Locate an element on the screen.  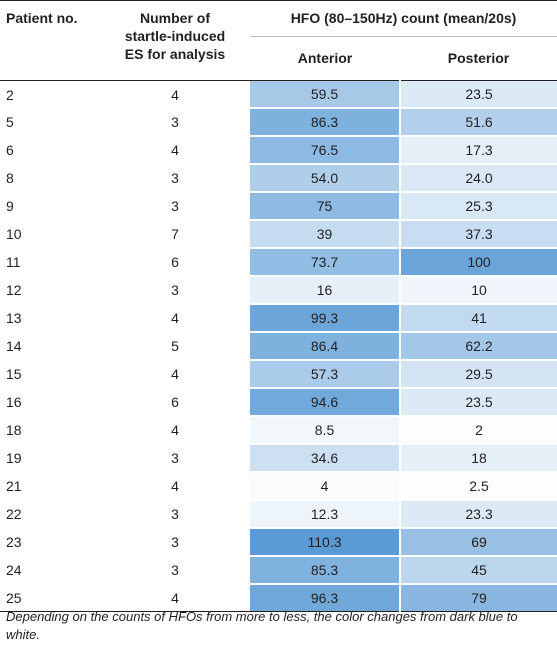
cell-patient-no: 2 is located at coordinates (10, 94).